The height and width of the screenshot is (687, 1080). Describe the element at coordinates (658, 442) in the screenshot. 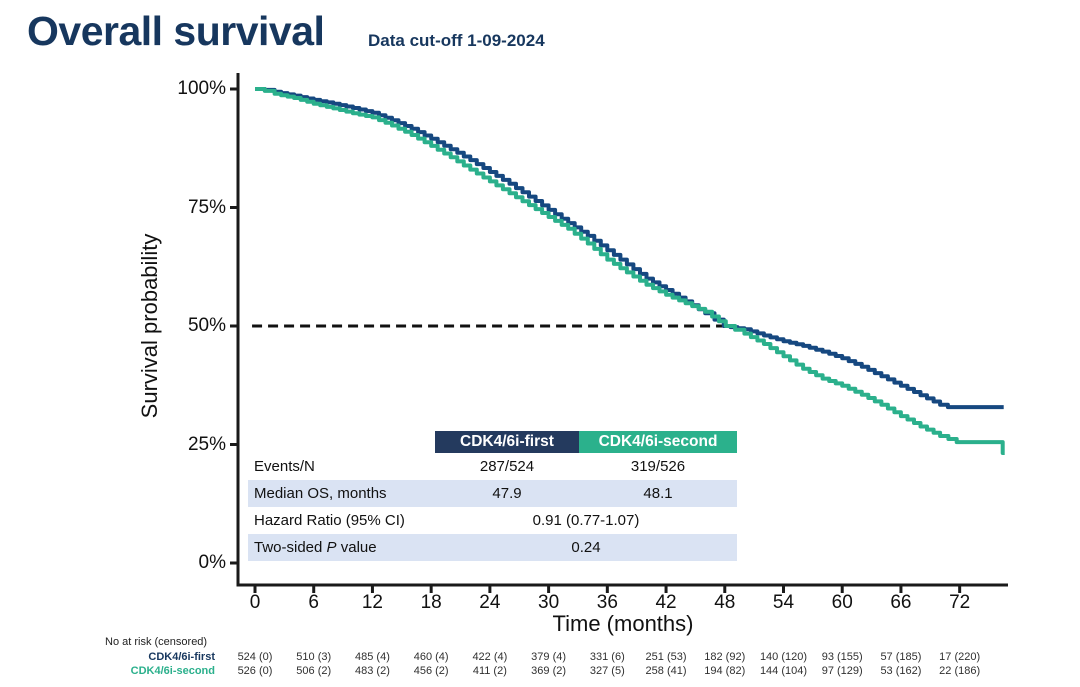

I see `stats-header-second: CDK4/6i-second` at that location.